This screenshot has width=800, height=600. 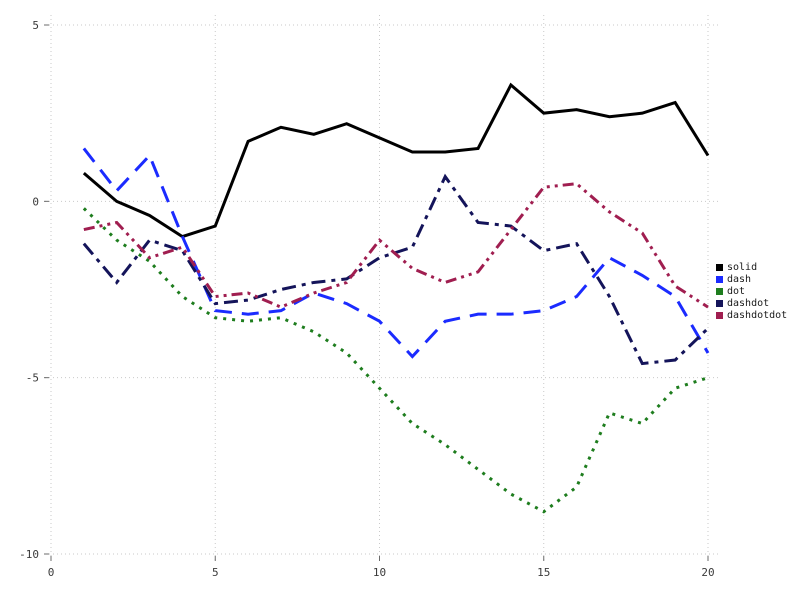 I want to click on x-tick-label: 0, so click(x=51, y=572).